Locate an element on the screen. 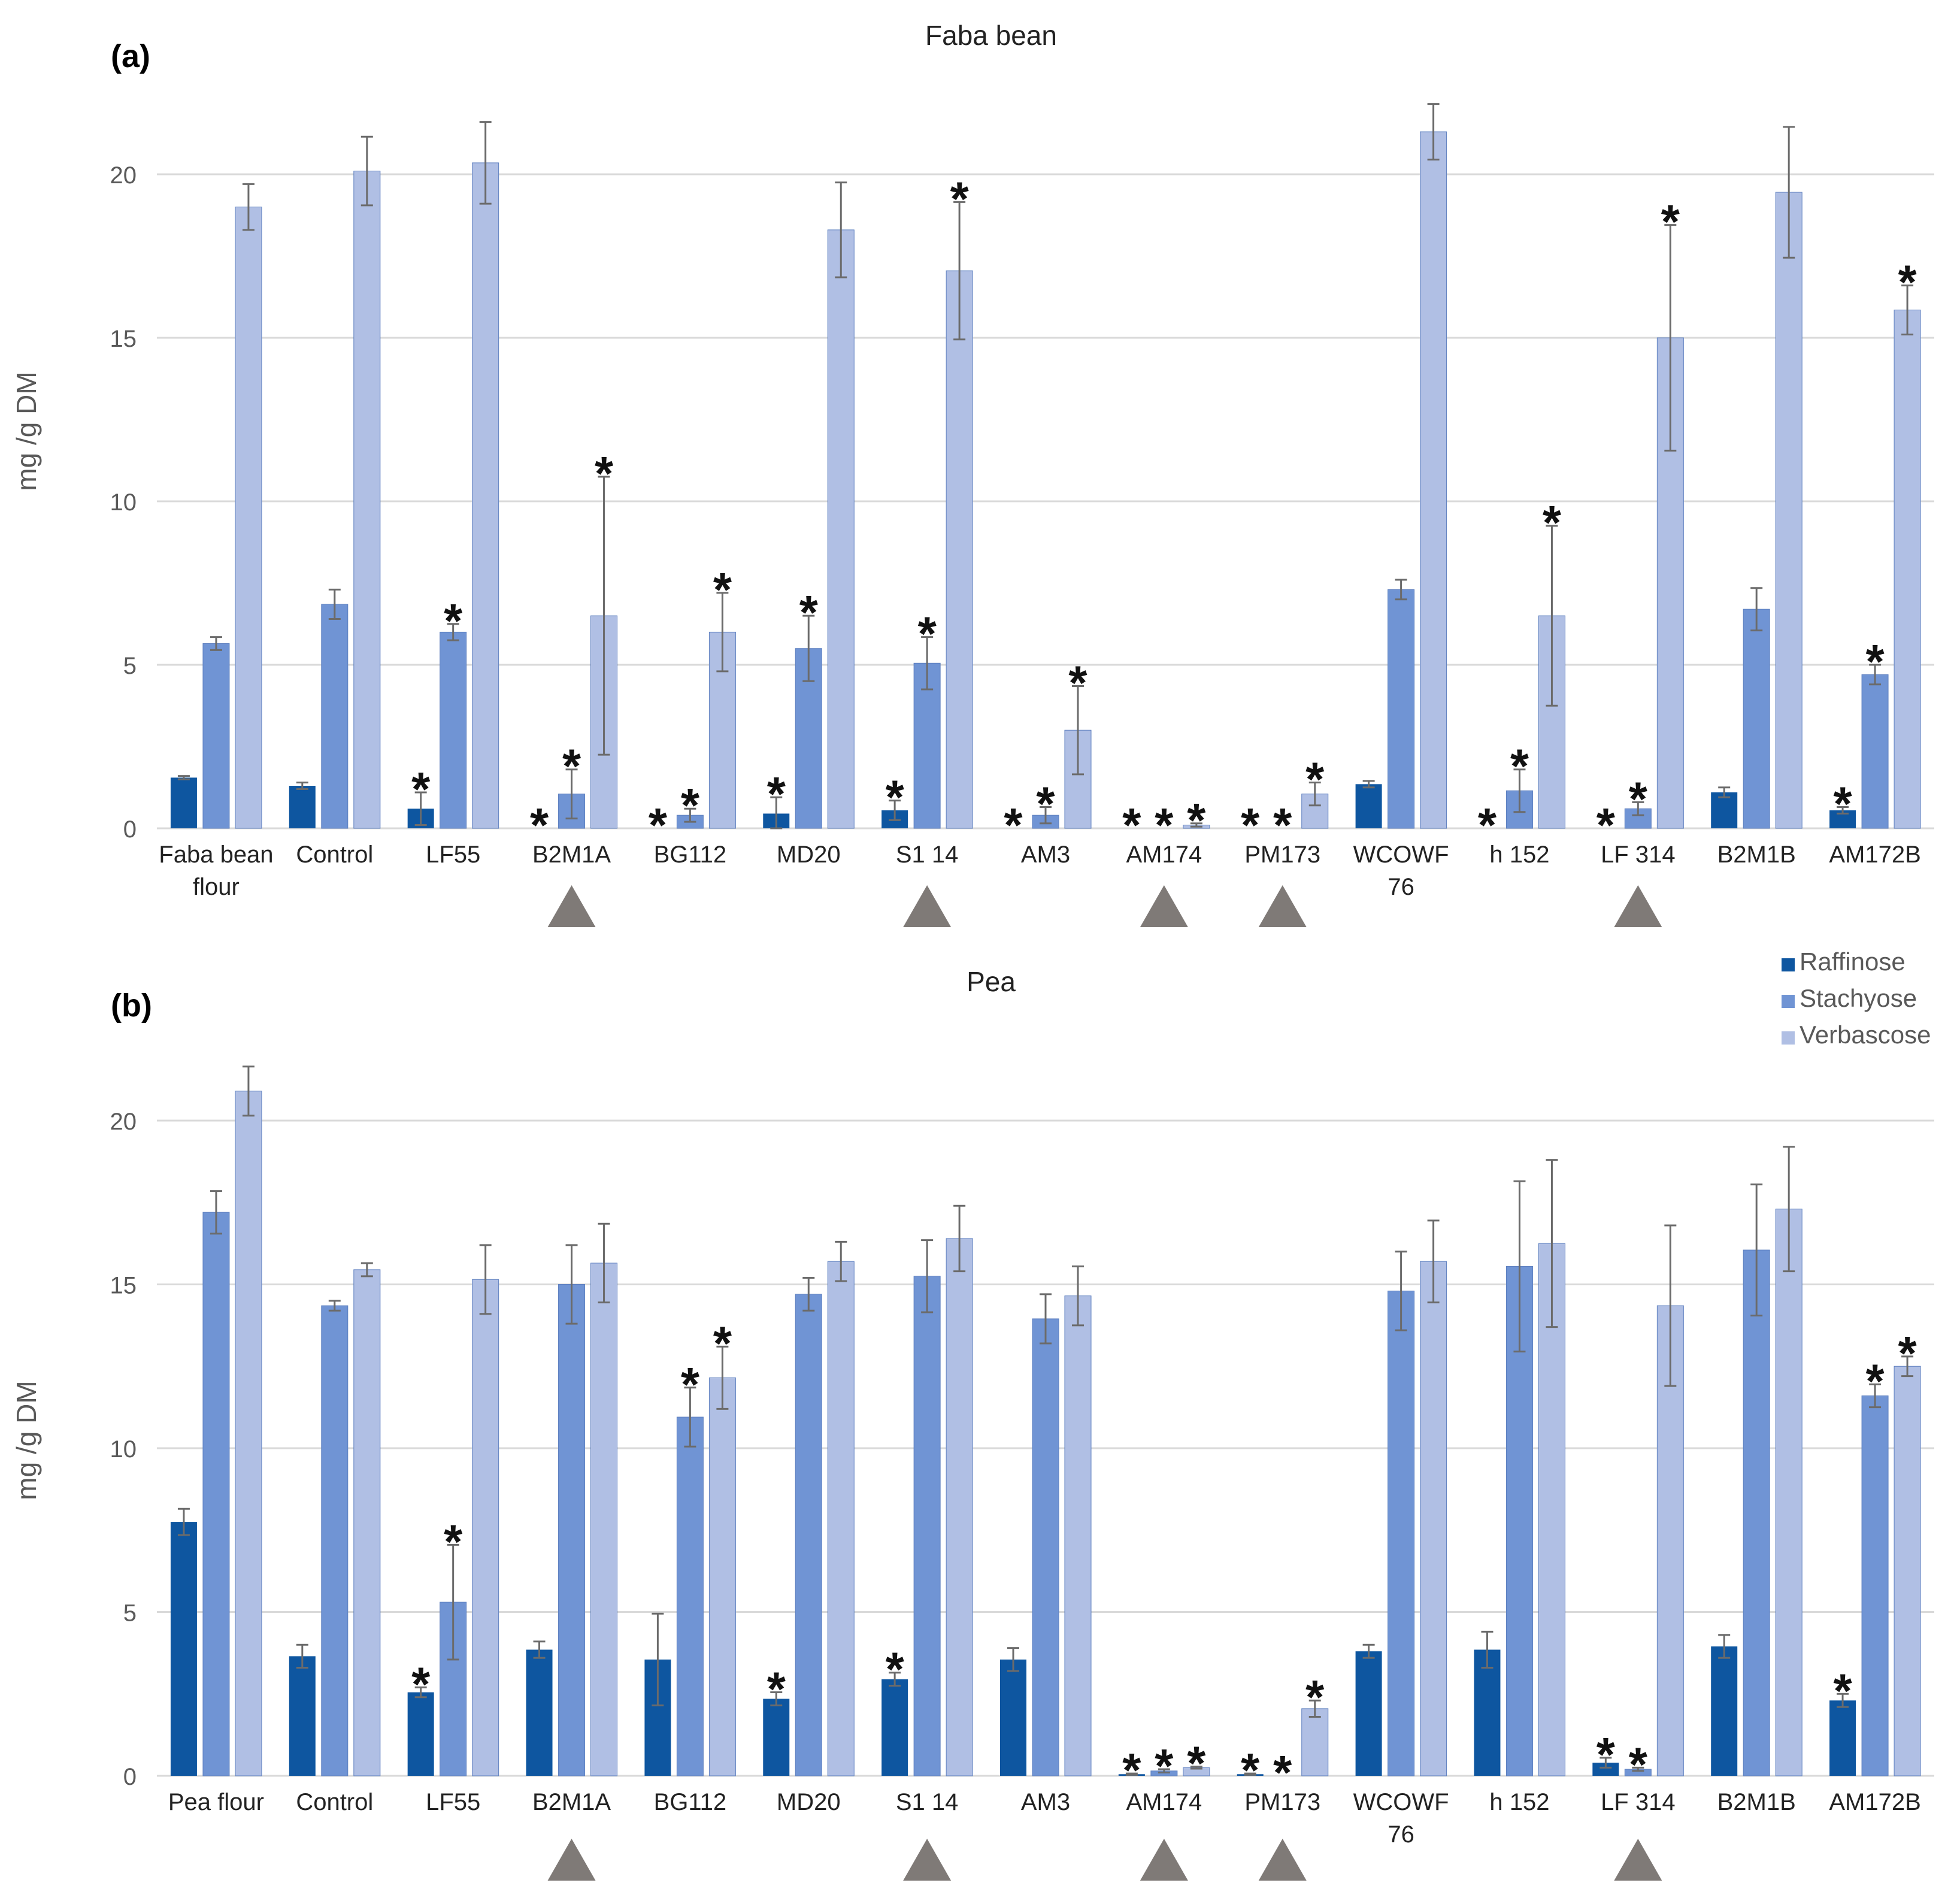 The image size is (1960, 1895). panel-label: (b) is located at coordinates (131, 1006).